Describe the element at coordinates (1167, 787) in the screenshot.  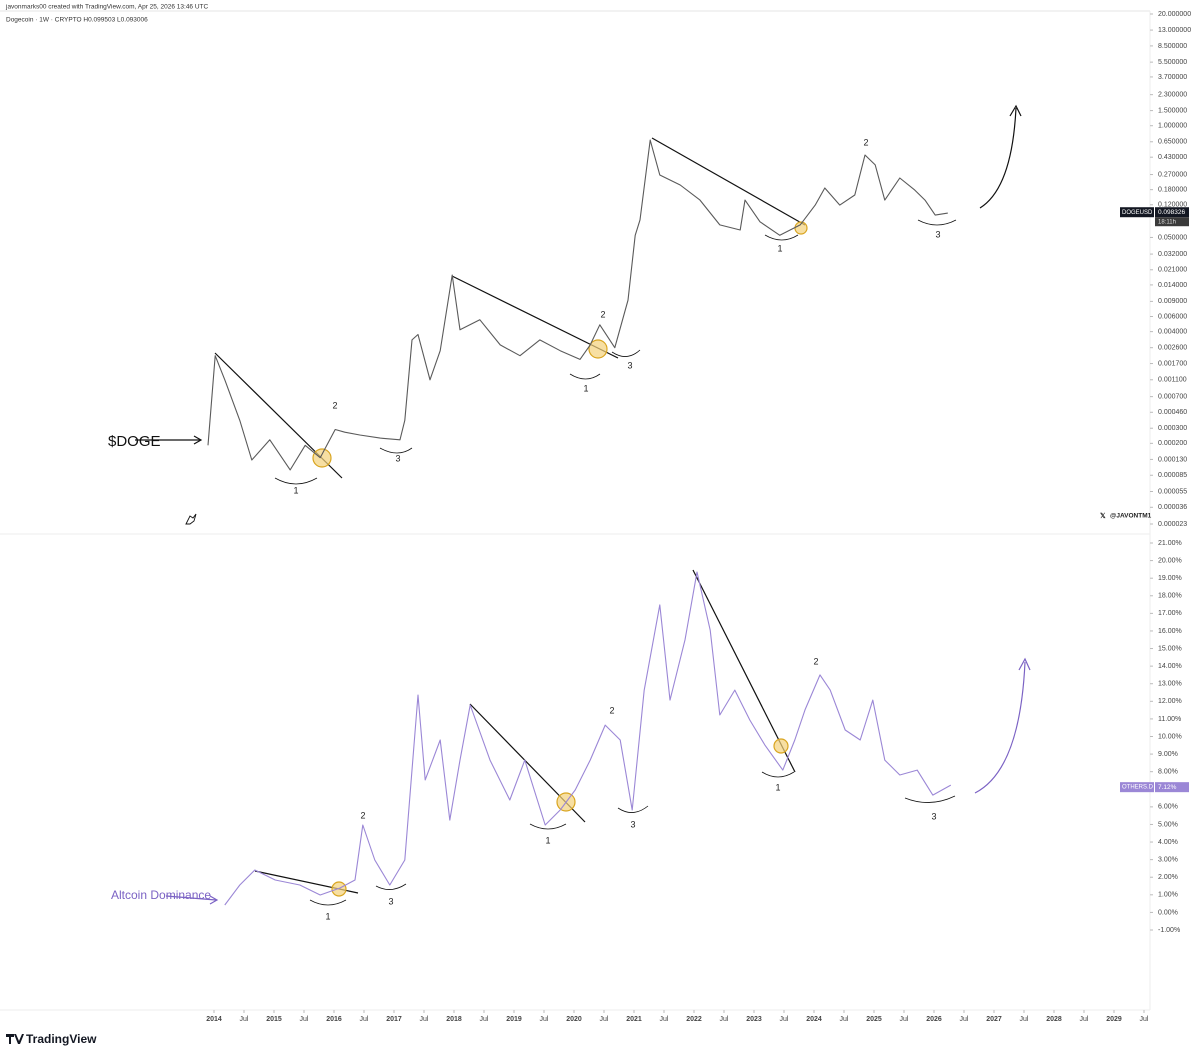
I see `price-tag-label: 7.12%` at that location.